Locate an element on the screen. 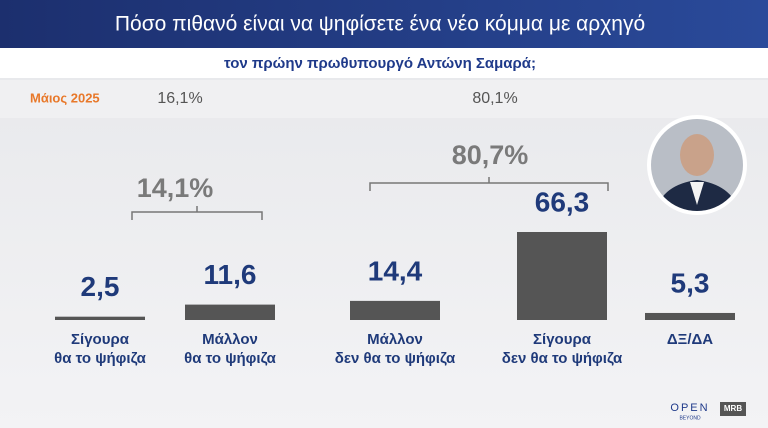 This screenshot has width=768, height=428. value-label: 5,3 is located at coordinates (690, 282).